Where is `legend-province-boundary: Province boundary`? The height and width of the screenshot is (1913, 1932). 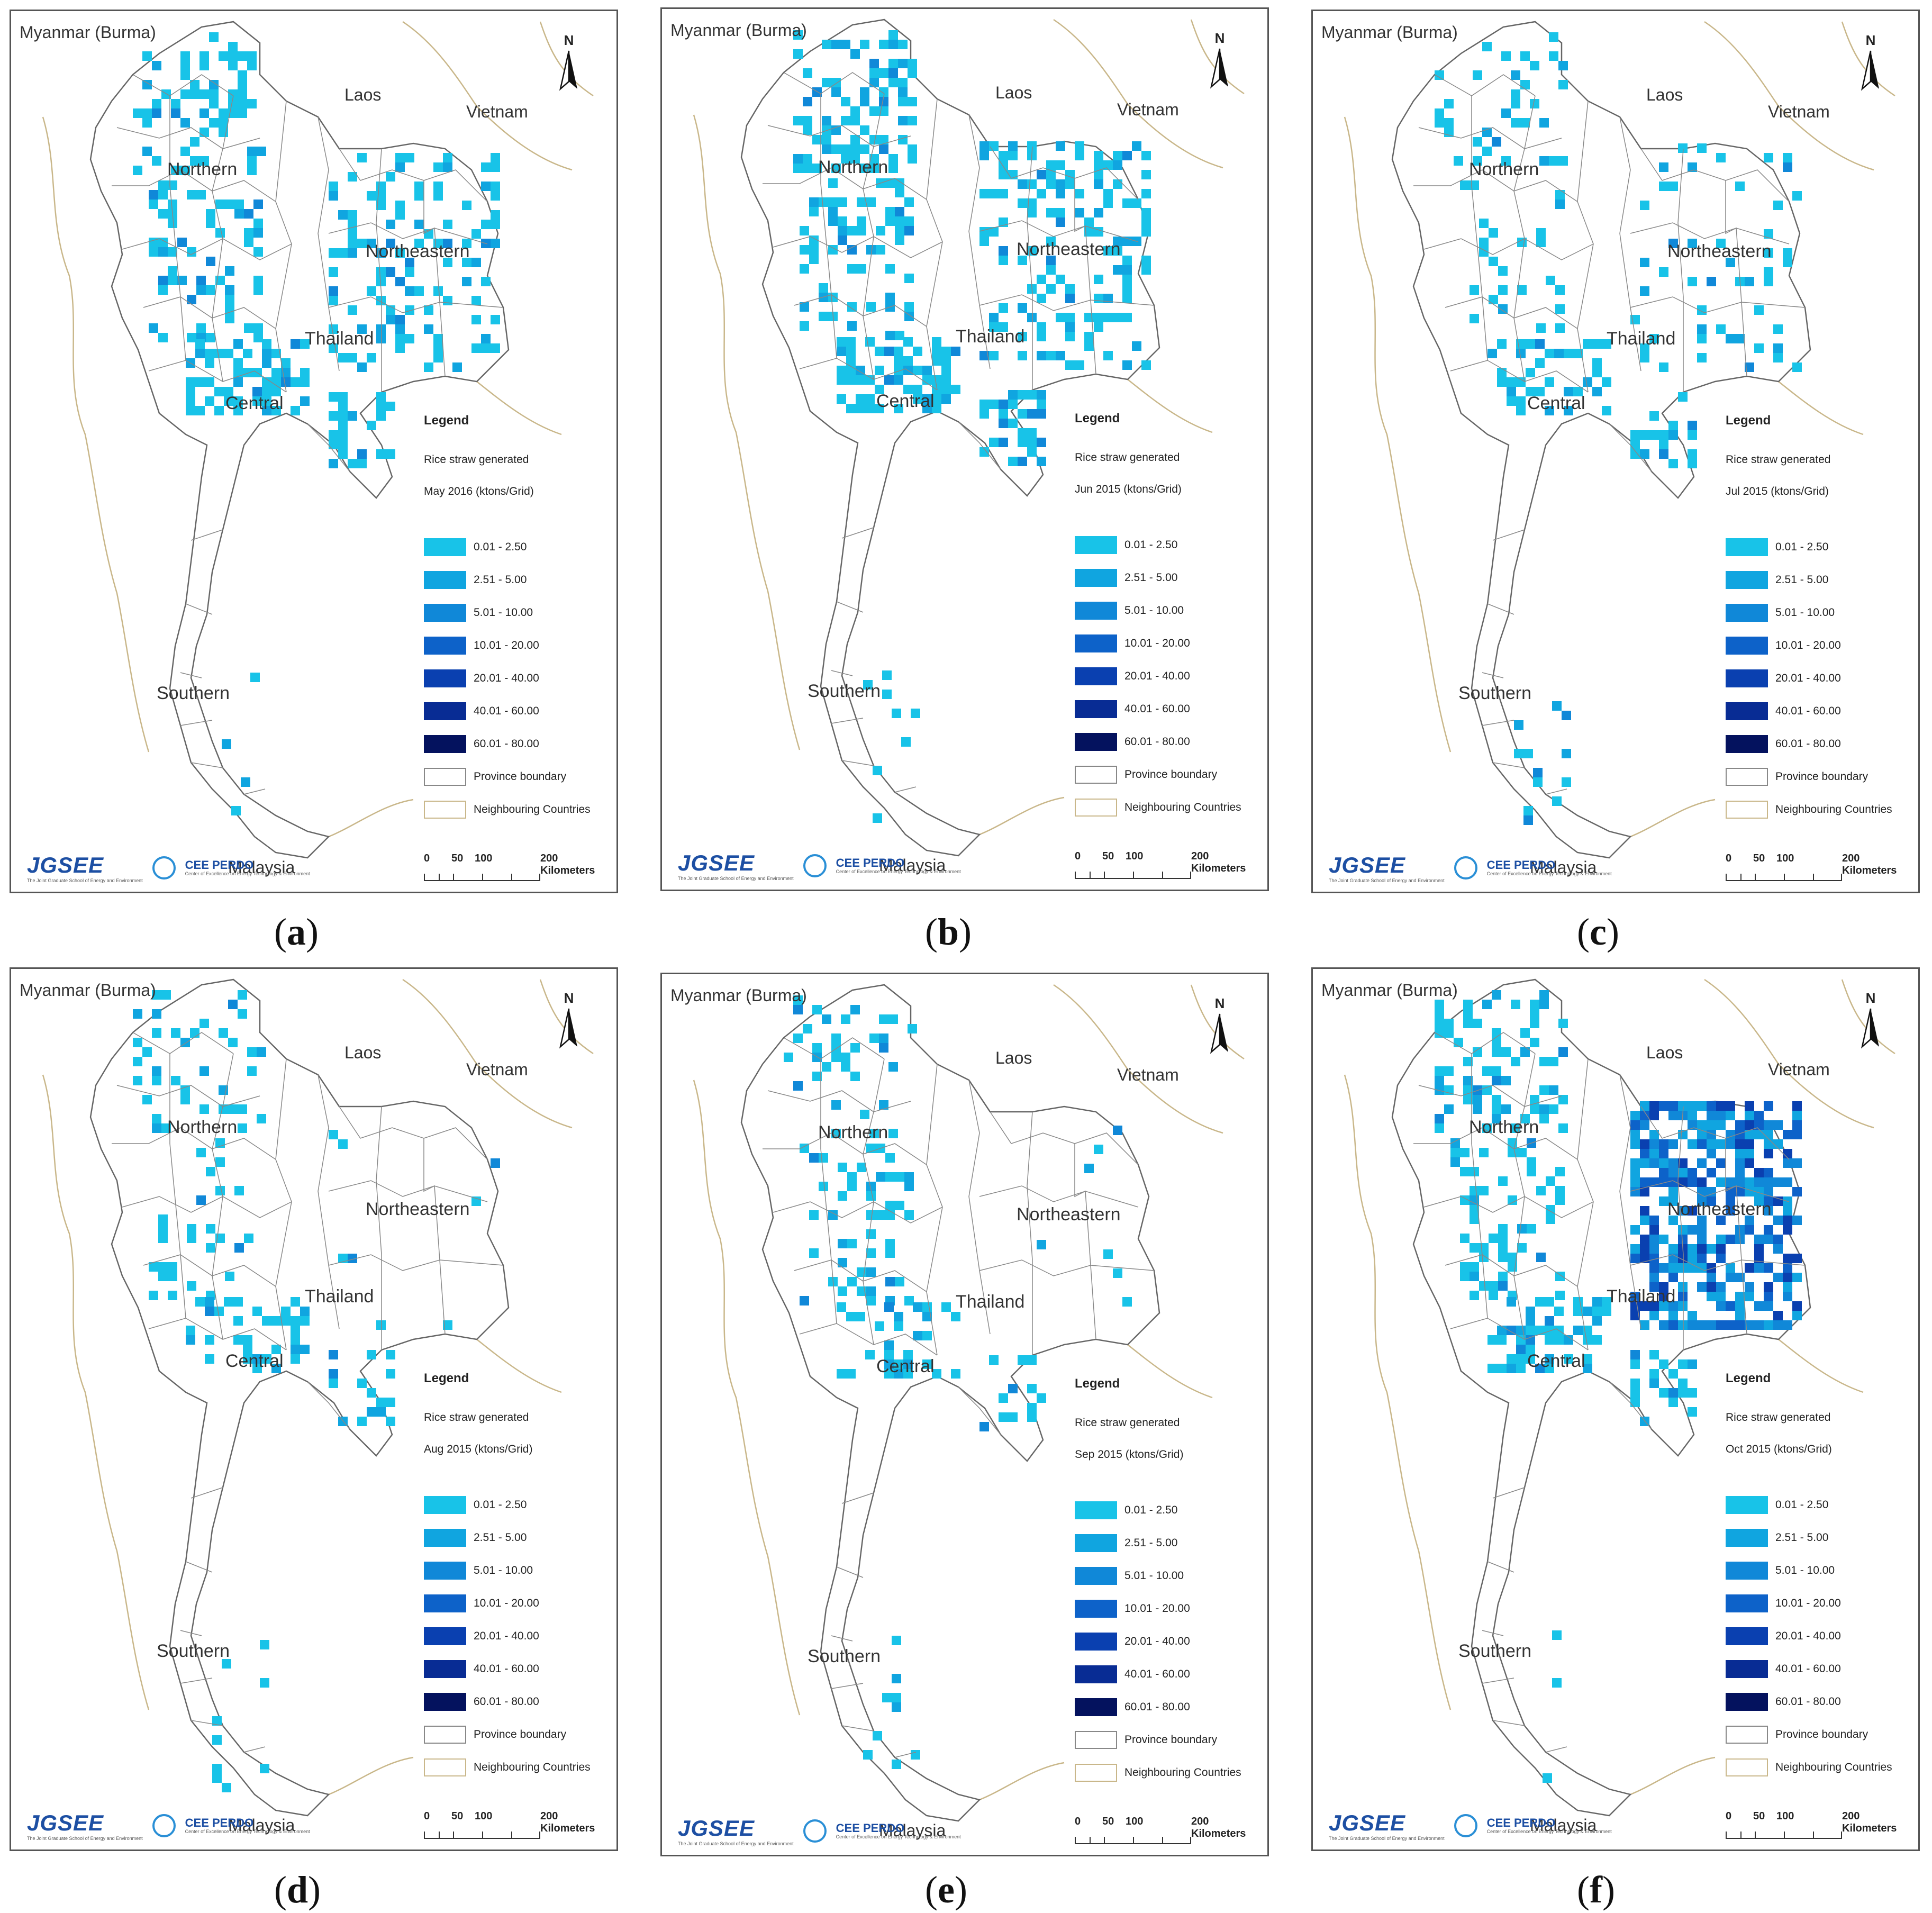 legend-province-boundary: Province boundary is located at coordinates (1170, 774).